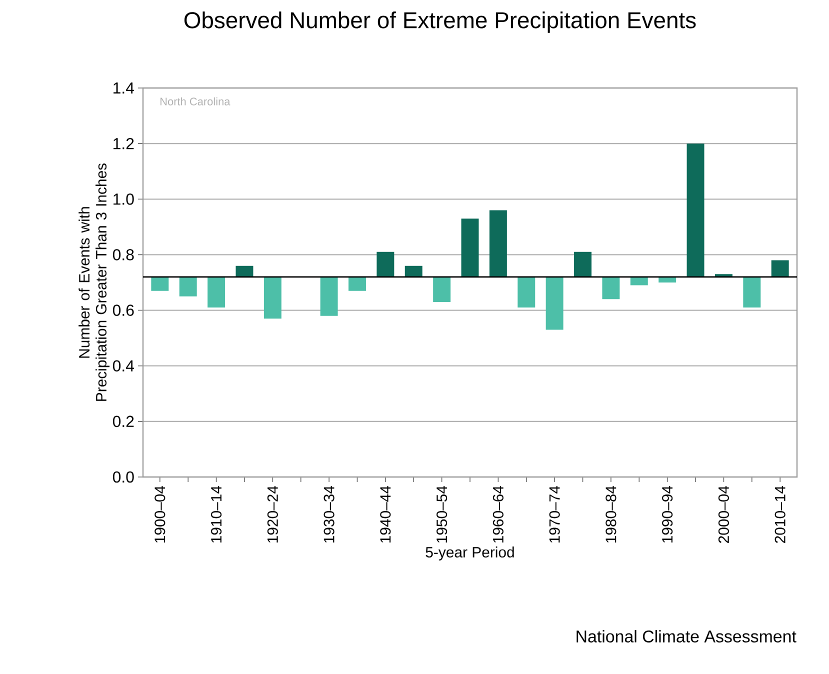 The width and height of the screenshot is (829, 674). What do you see at coordinates (94, 282) in the screenshot?
I see `y-axis-title: Number of Events with Precipitation Greater Than 3 Inches` at bounding box center [94, 282].